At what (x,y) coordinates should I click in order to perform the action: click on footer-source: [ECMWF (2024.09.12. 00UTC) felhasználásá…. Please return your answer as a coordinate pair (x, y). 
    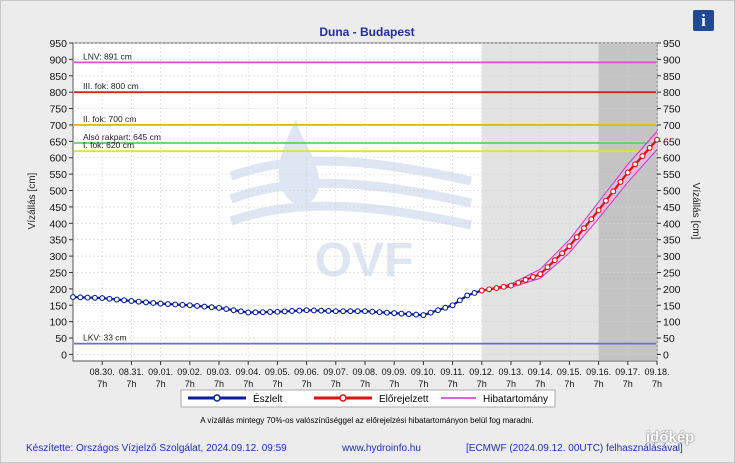
    Looking at the image, I should click on (574, 448).